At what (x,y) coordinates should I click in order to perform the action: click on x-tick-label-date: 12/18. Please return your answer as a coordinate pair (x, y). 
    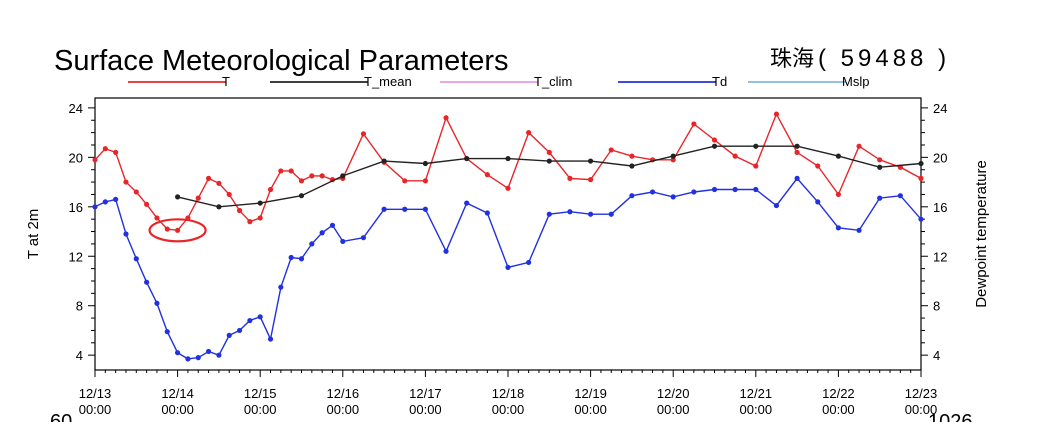
    Looking at the image, I should click on (508, 393).